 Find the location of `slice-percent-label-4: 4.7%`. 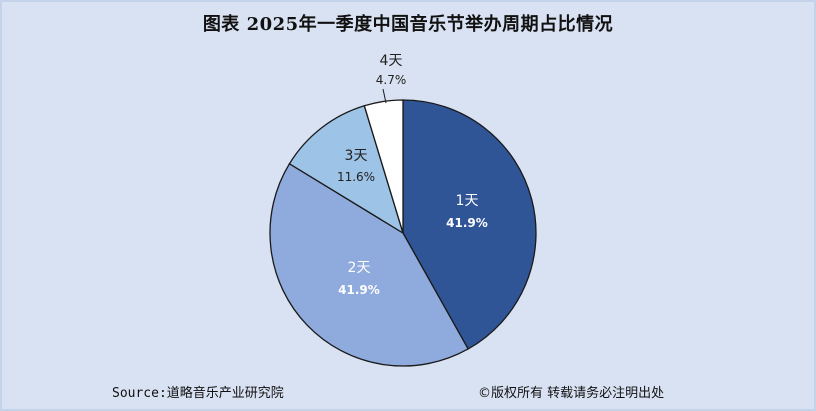

slice-percent-label-4: 4.7% is located at coordinates (391, 80).